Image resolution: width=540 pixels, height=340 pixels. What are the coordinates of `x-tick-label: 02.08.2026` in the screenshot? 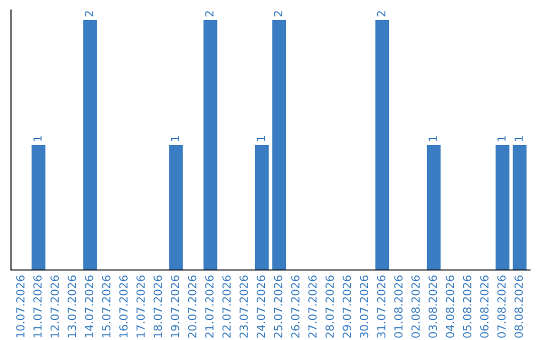 It's located at (415, 307).